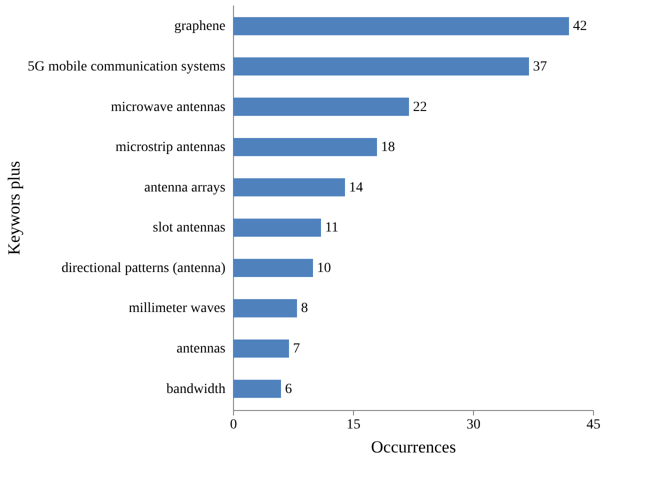 The image size is (667, 478). What do you see at coordinates (388, 148) in the screenshot?
I see `data-label: 18` at bounding box center [388, 148].